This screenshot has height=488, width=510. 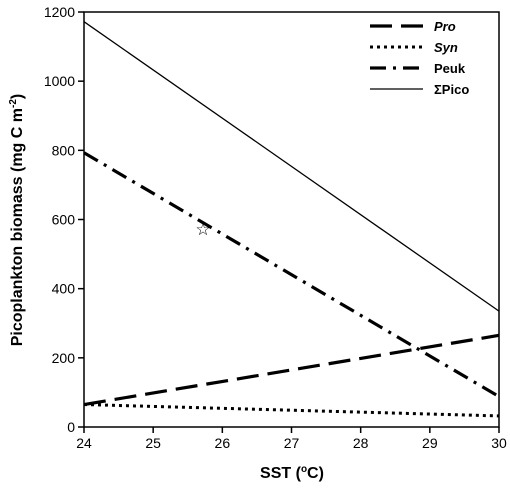 What do you see at coordinates (419, 58) in the screenshot?
I see `legend: Pro Syn Peuk ΣPico` at bounding box center [419, 58].